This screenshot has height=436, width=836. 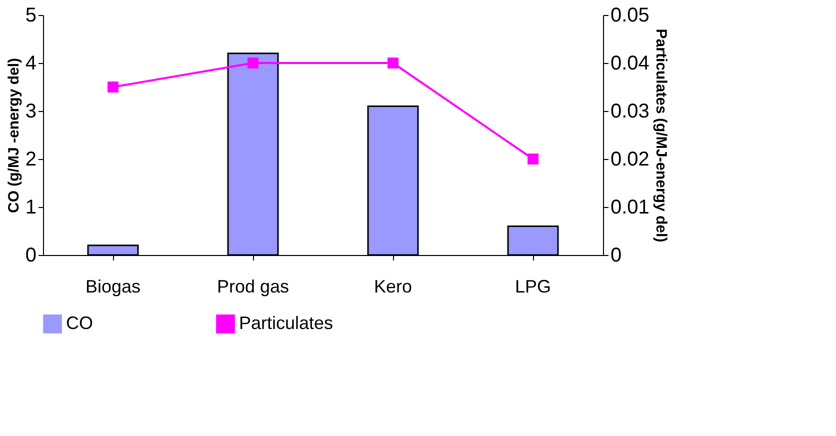 What do you see at coordinates (616, 255) in the screenshot?
I see `y2-tick-label: 0` at bounding box center [616, 255].